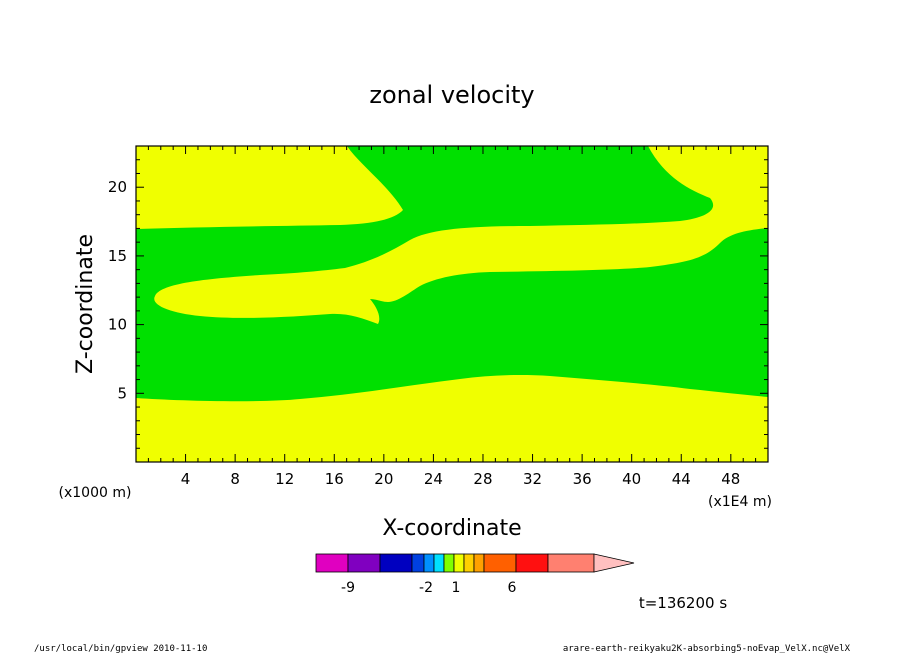 The image size is (904, 654). I want to click on y-tick-label: 20, so click(117, 187).